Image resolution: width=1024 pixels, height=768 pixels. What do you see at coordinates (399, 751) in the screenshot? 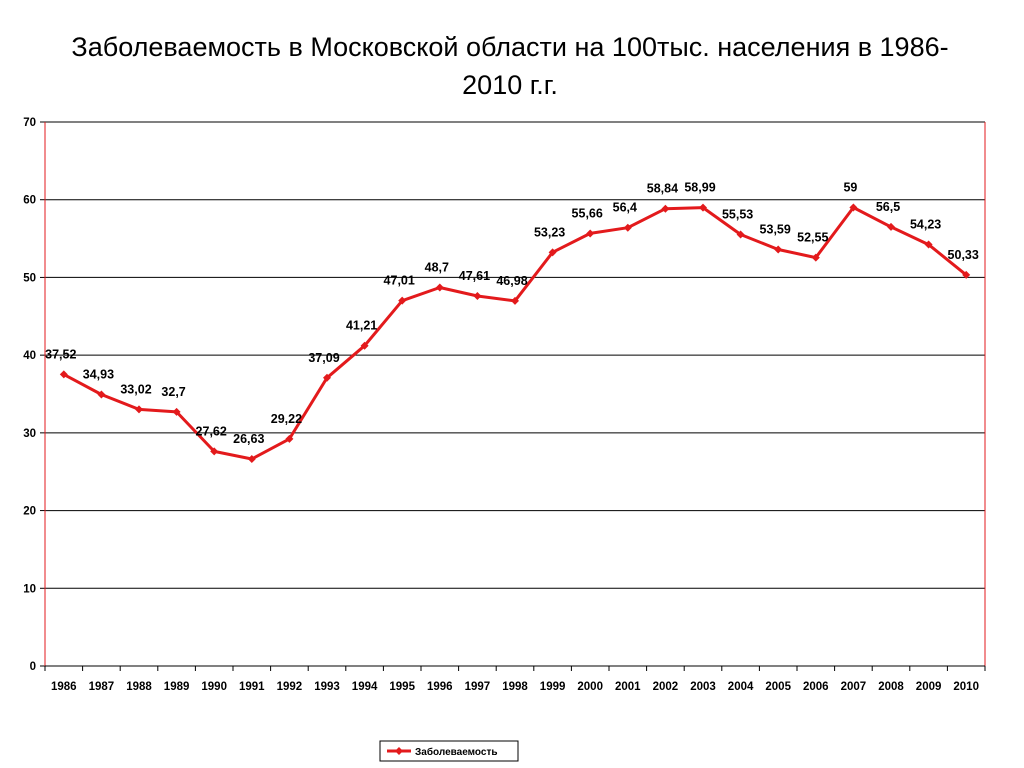
I see `legend-swatch-marker` at bounding box center [399, 751].